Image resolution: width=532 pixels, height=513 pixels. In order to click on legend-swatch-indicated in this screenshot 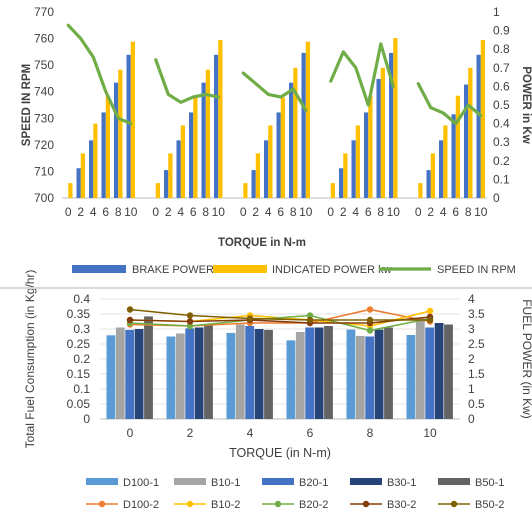, I will do `click(240, 269)`.